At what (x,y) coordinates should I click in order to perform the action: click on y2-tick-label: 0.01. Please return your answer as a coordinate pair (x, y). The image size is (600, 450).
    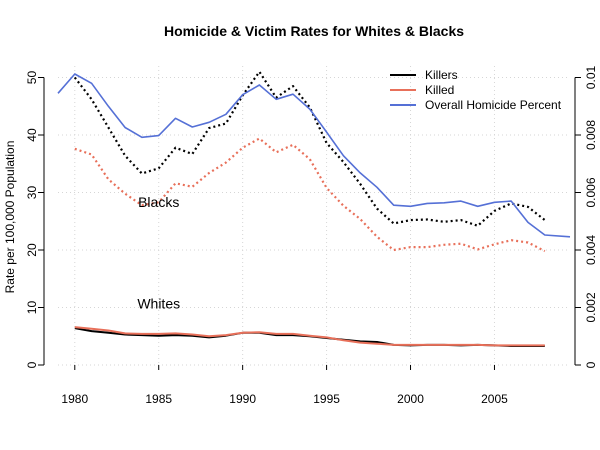
    Looking at the image, I should click on (591, 77).